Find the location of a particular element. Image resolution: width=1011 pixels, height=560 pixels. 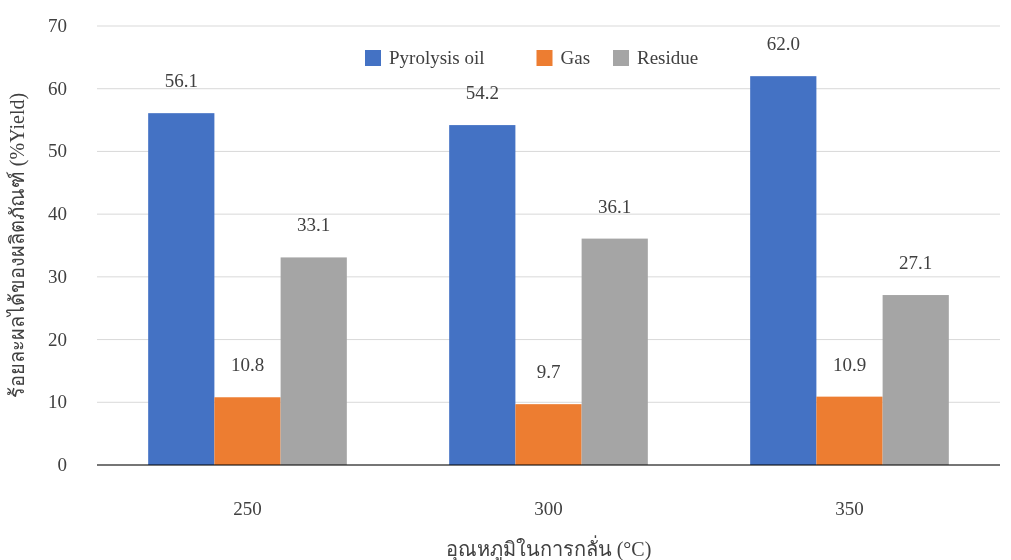

y-tick-label: 30 is located at coordinates (57, 276).